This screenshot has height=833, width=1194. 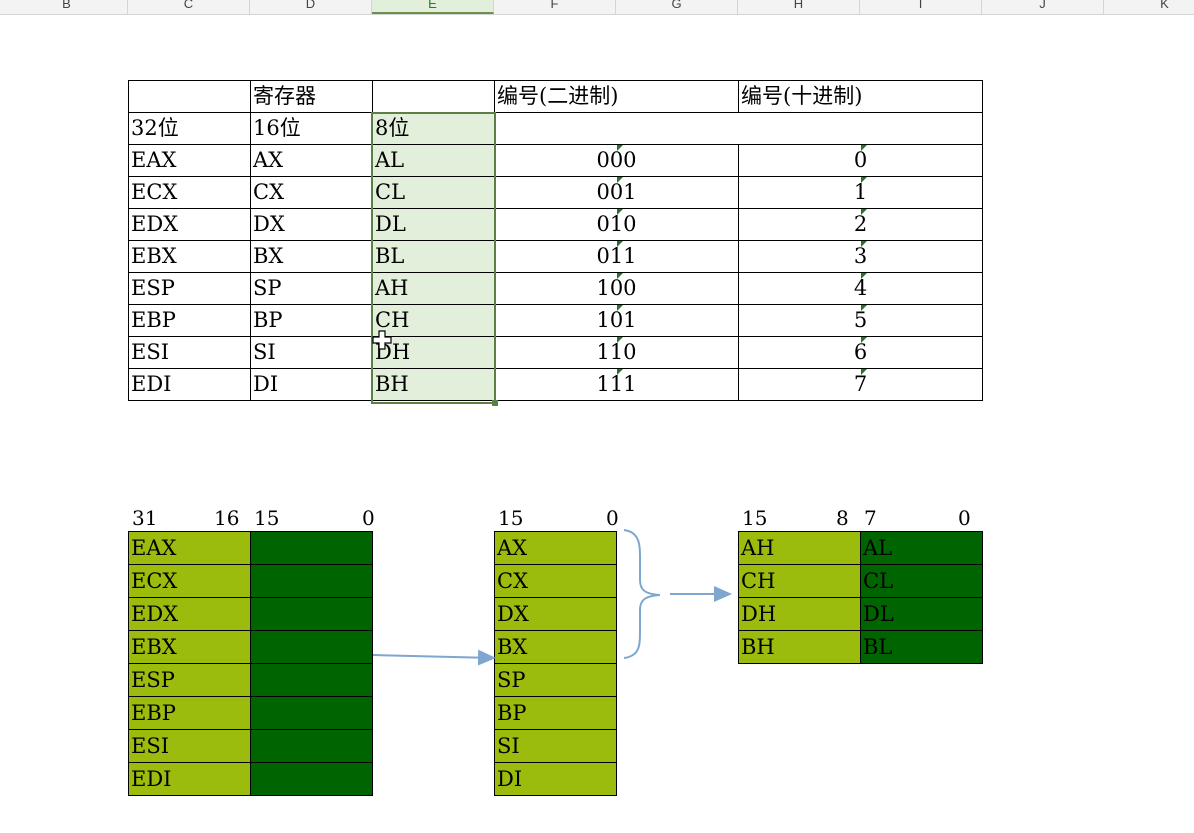 What do you see at coordinates (860, 224) in the screenshot?
I see `table-cell: 2` at bounding box center [860, 224].